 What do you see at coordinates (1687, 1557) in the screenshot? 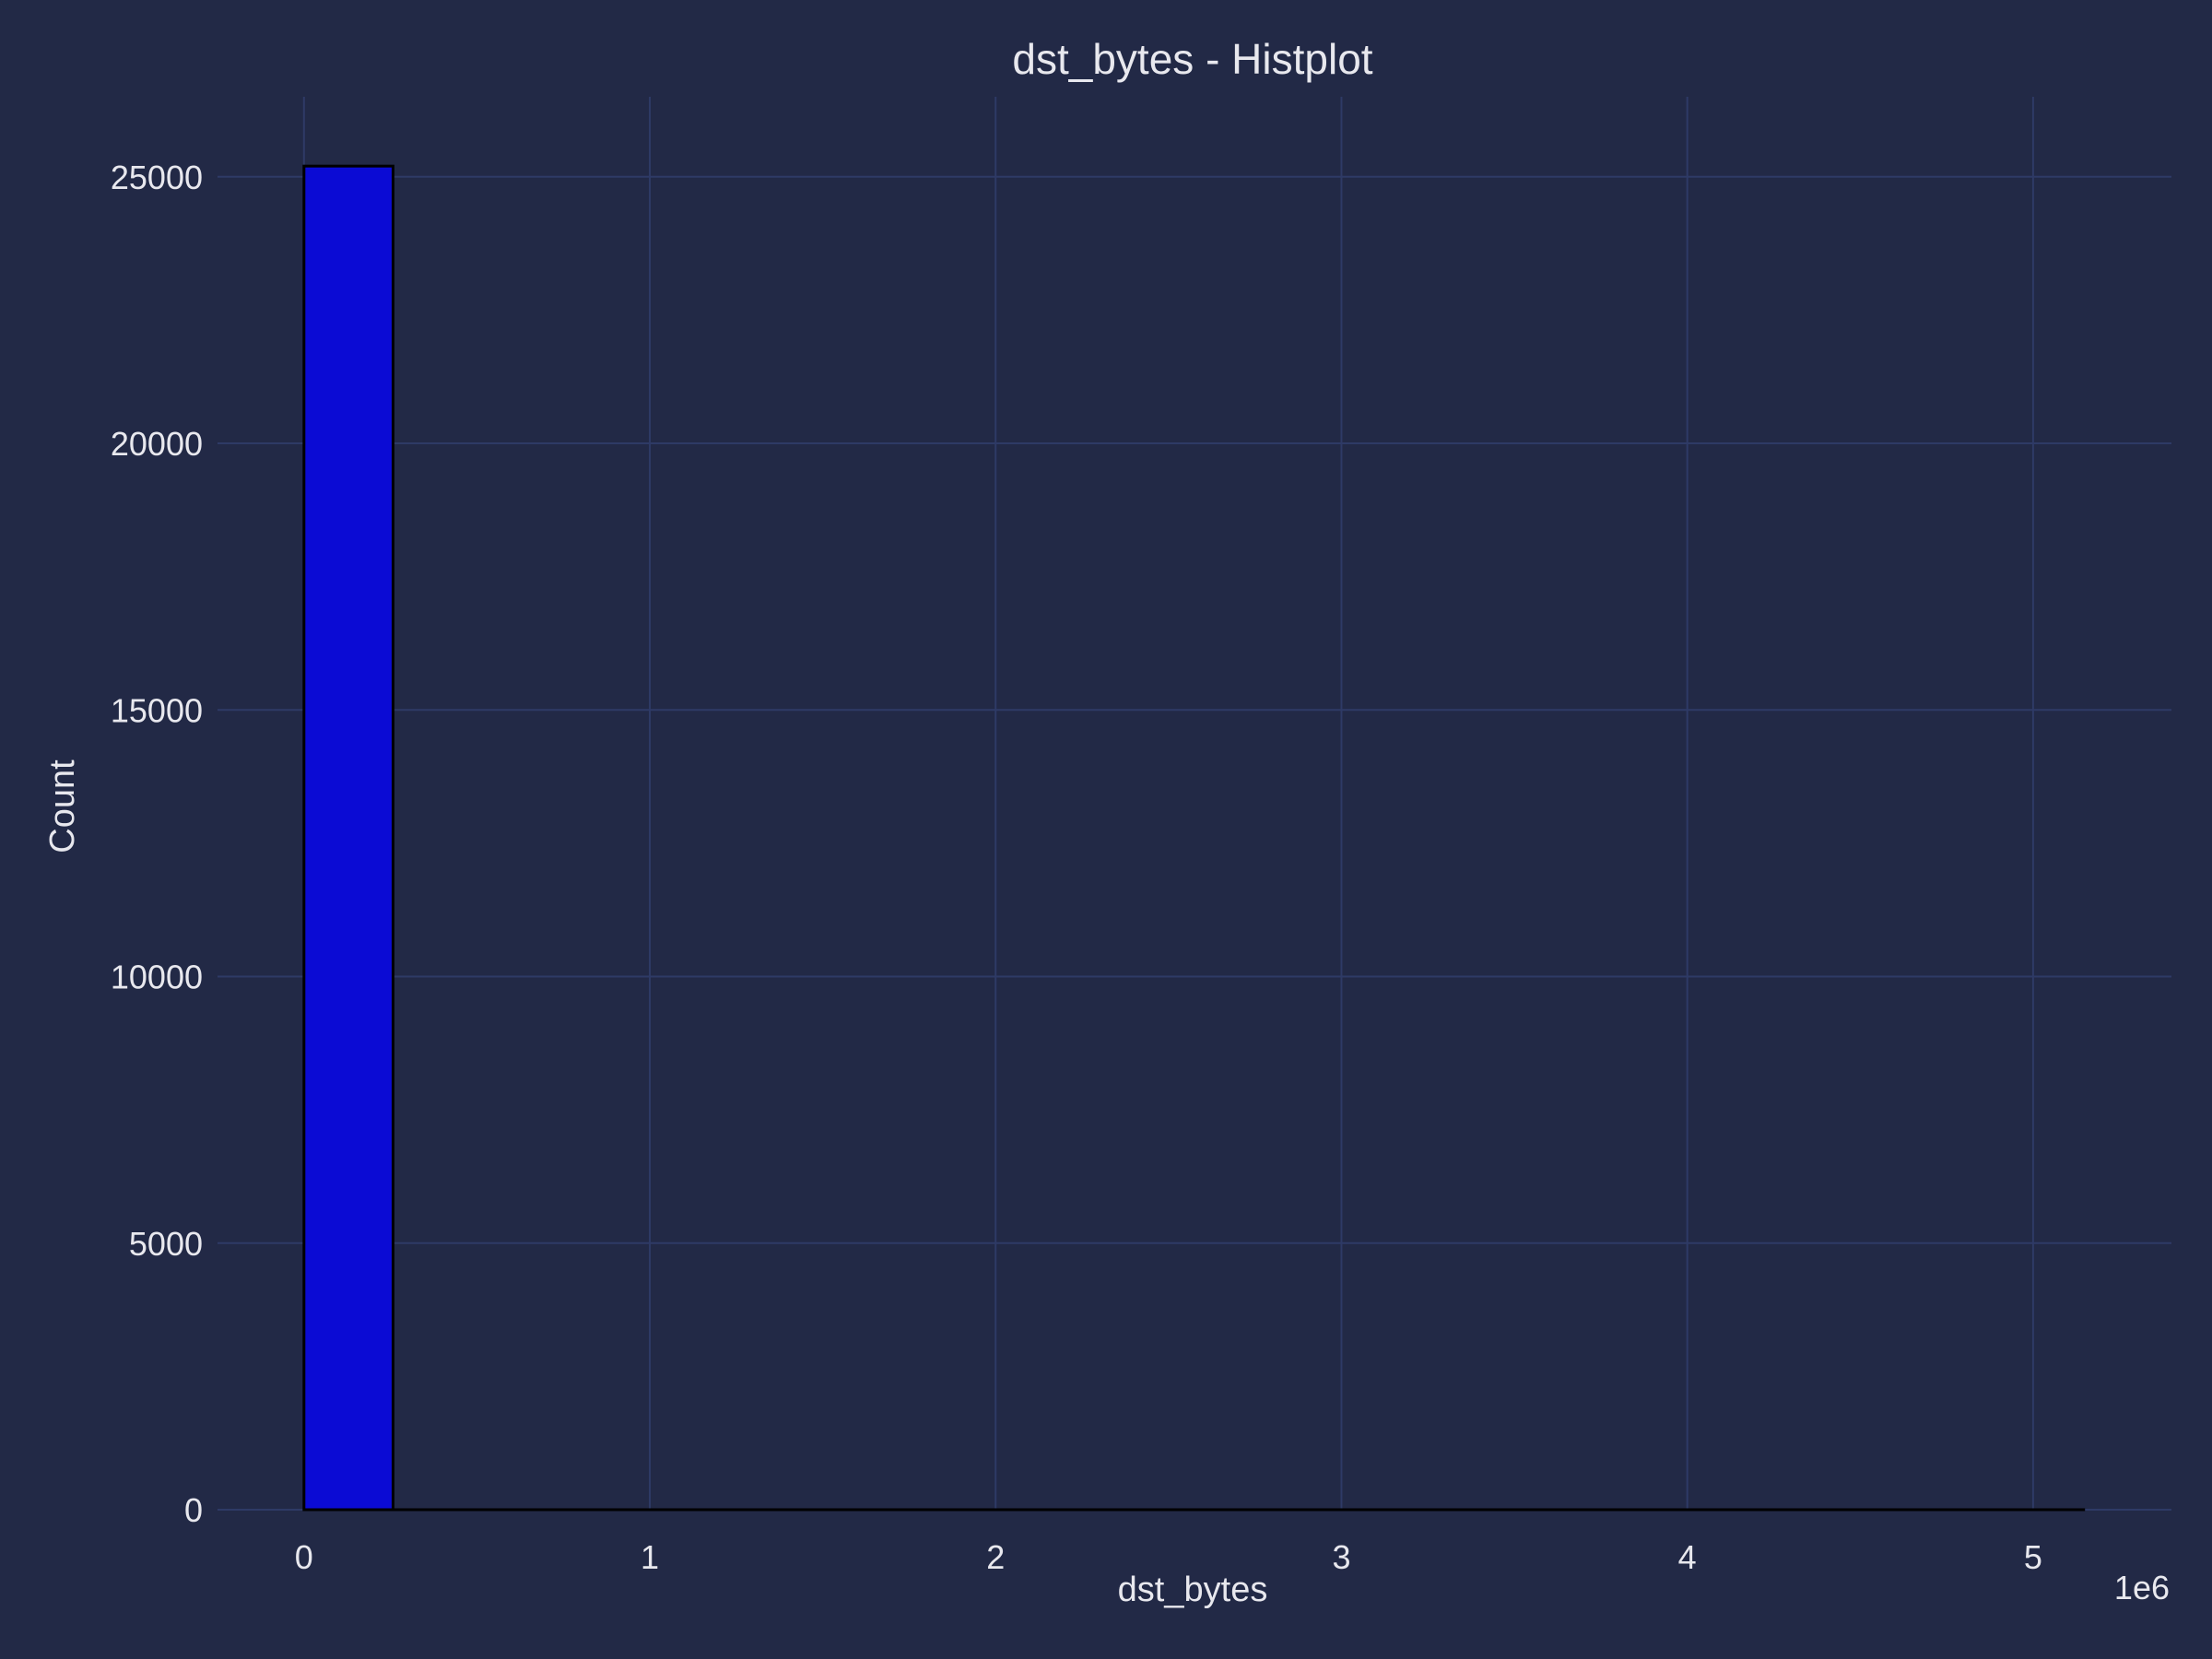
I see `x-tick-label-4: 4` at bounding box center [1687, 1557].